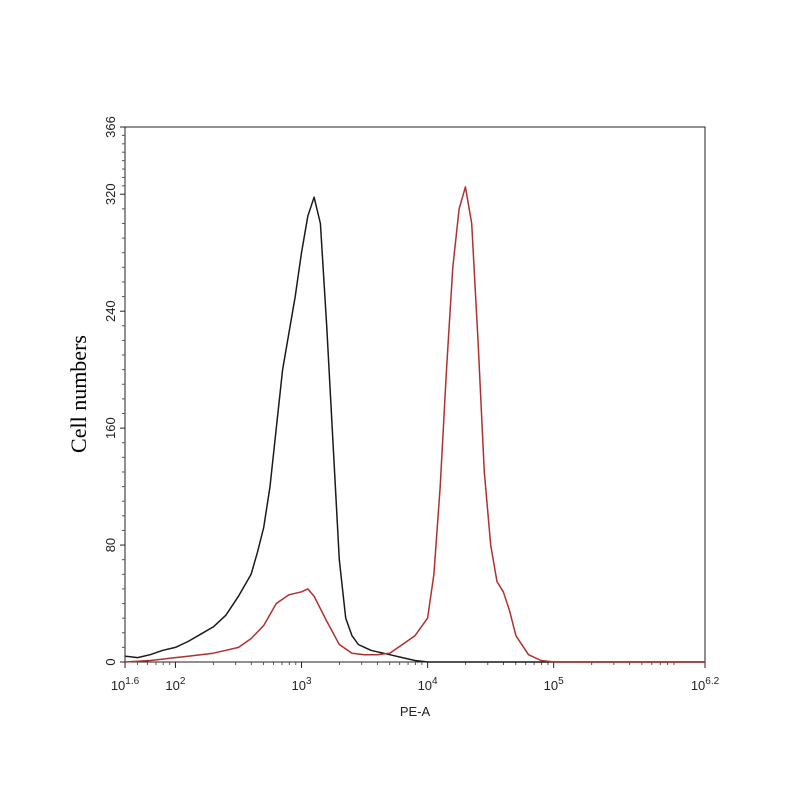 The image size is (800, 800). Describe the element at coordinates (302, 684) in the screenshot. I see `x-tick-label: 10³` at that location.